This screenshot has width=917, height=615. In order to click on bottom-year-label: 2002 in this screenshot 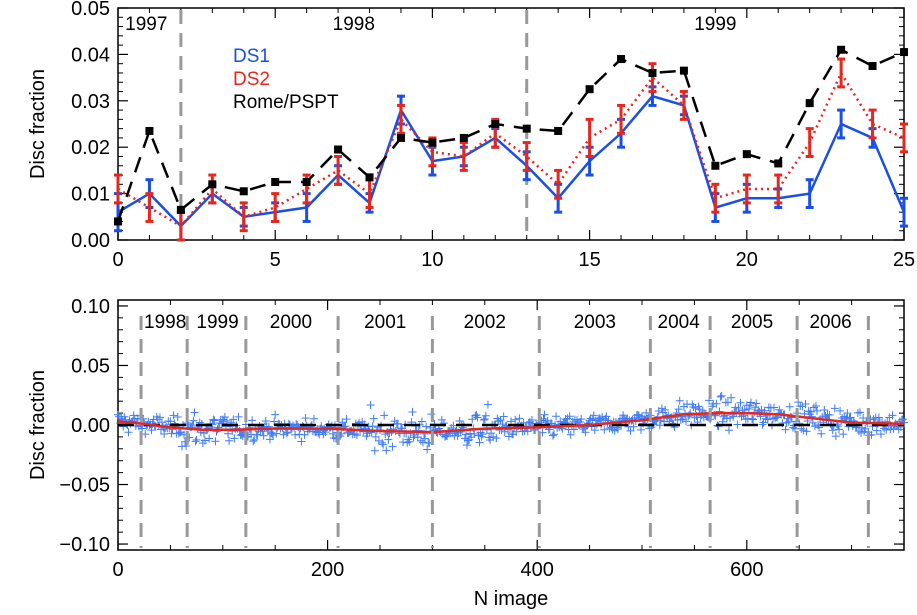, I will do `click(485, 322)`.